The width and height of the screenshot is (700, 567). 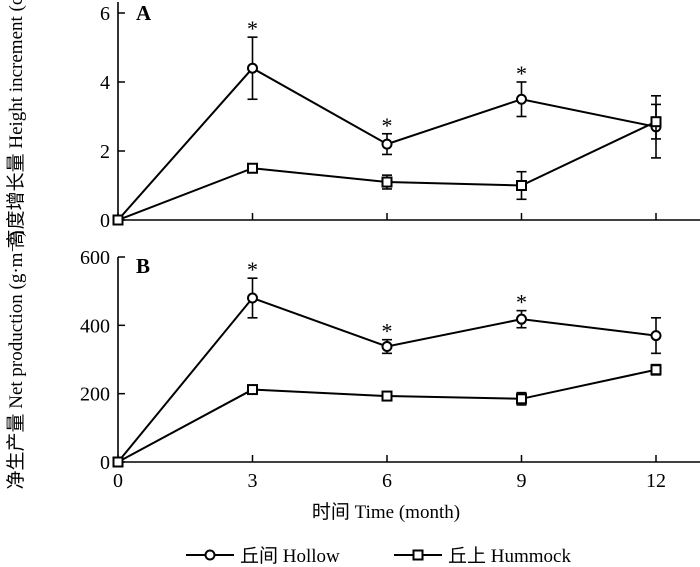 What do you see at coordinates (387, 216) in the screenshot?
I see `panel-a-x-ticks` at bounding box center [387, 216].